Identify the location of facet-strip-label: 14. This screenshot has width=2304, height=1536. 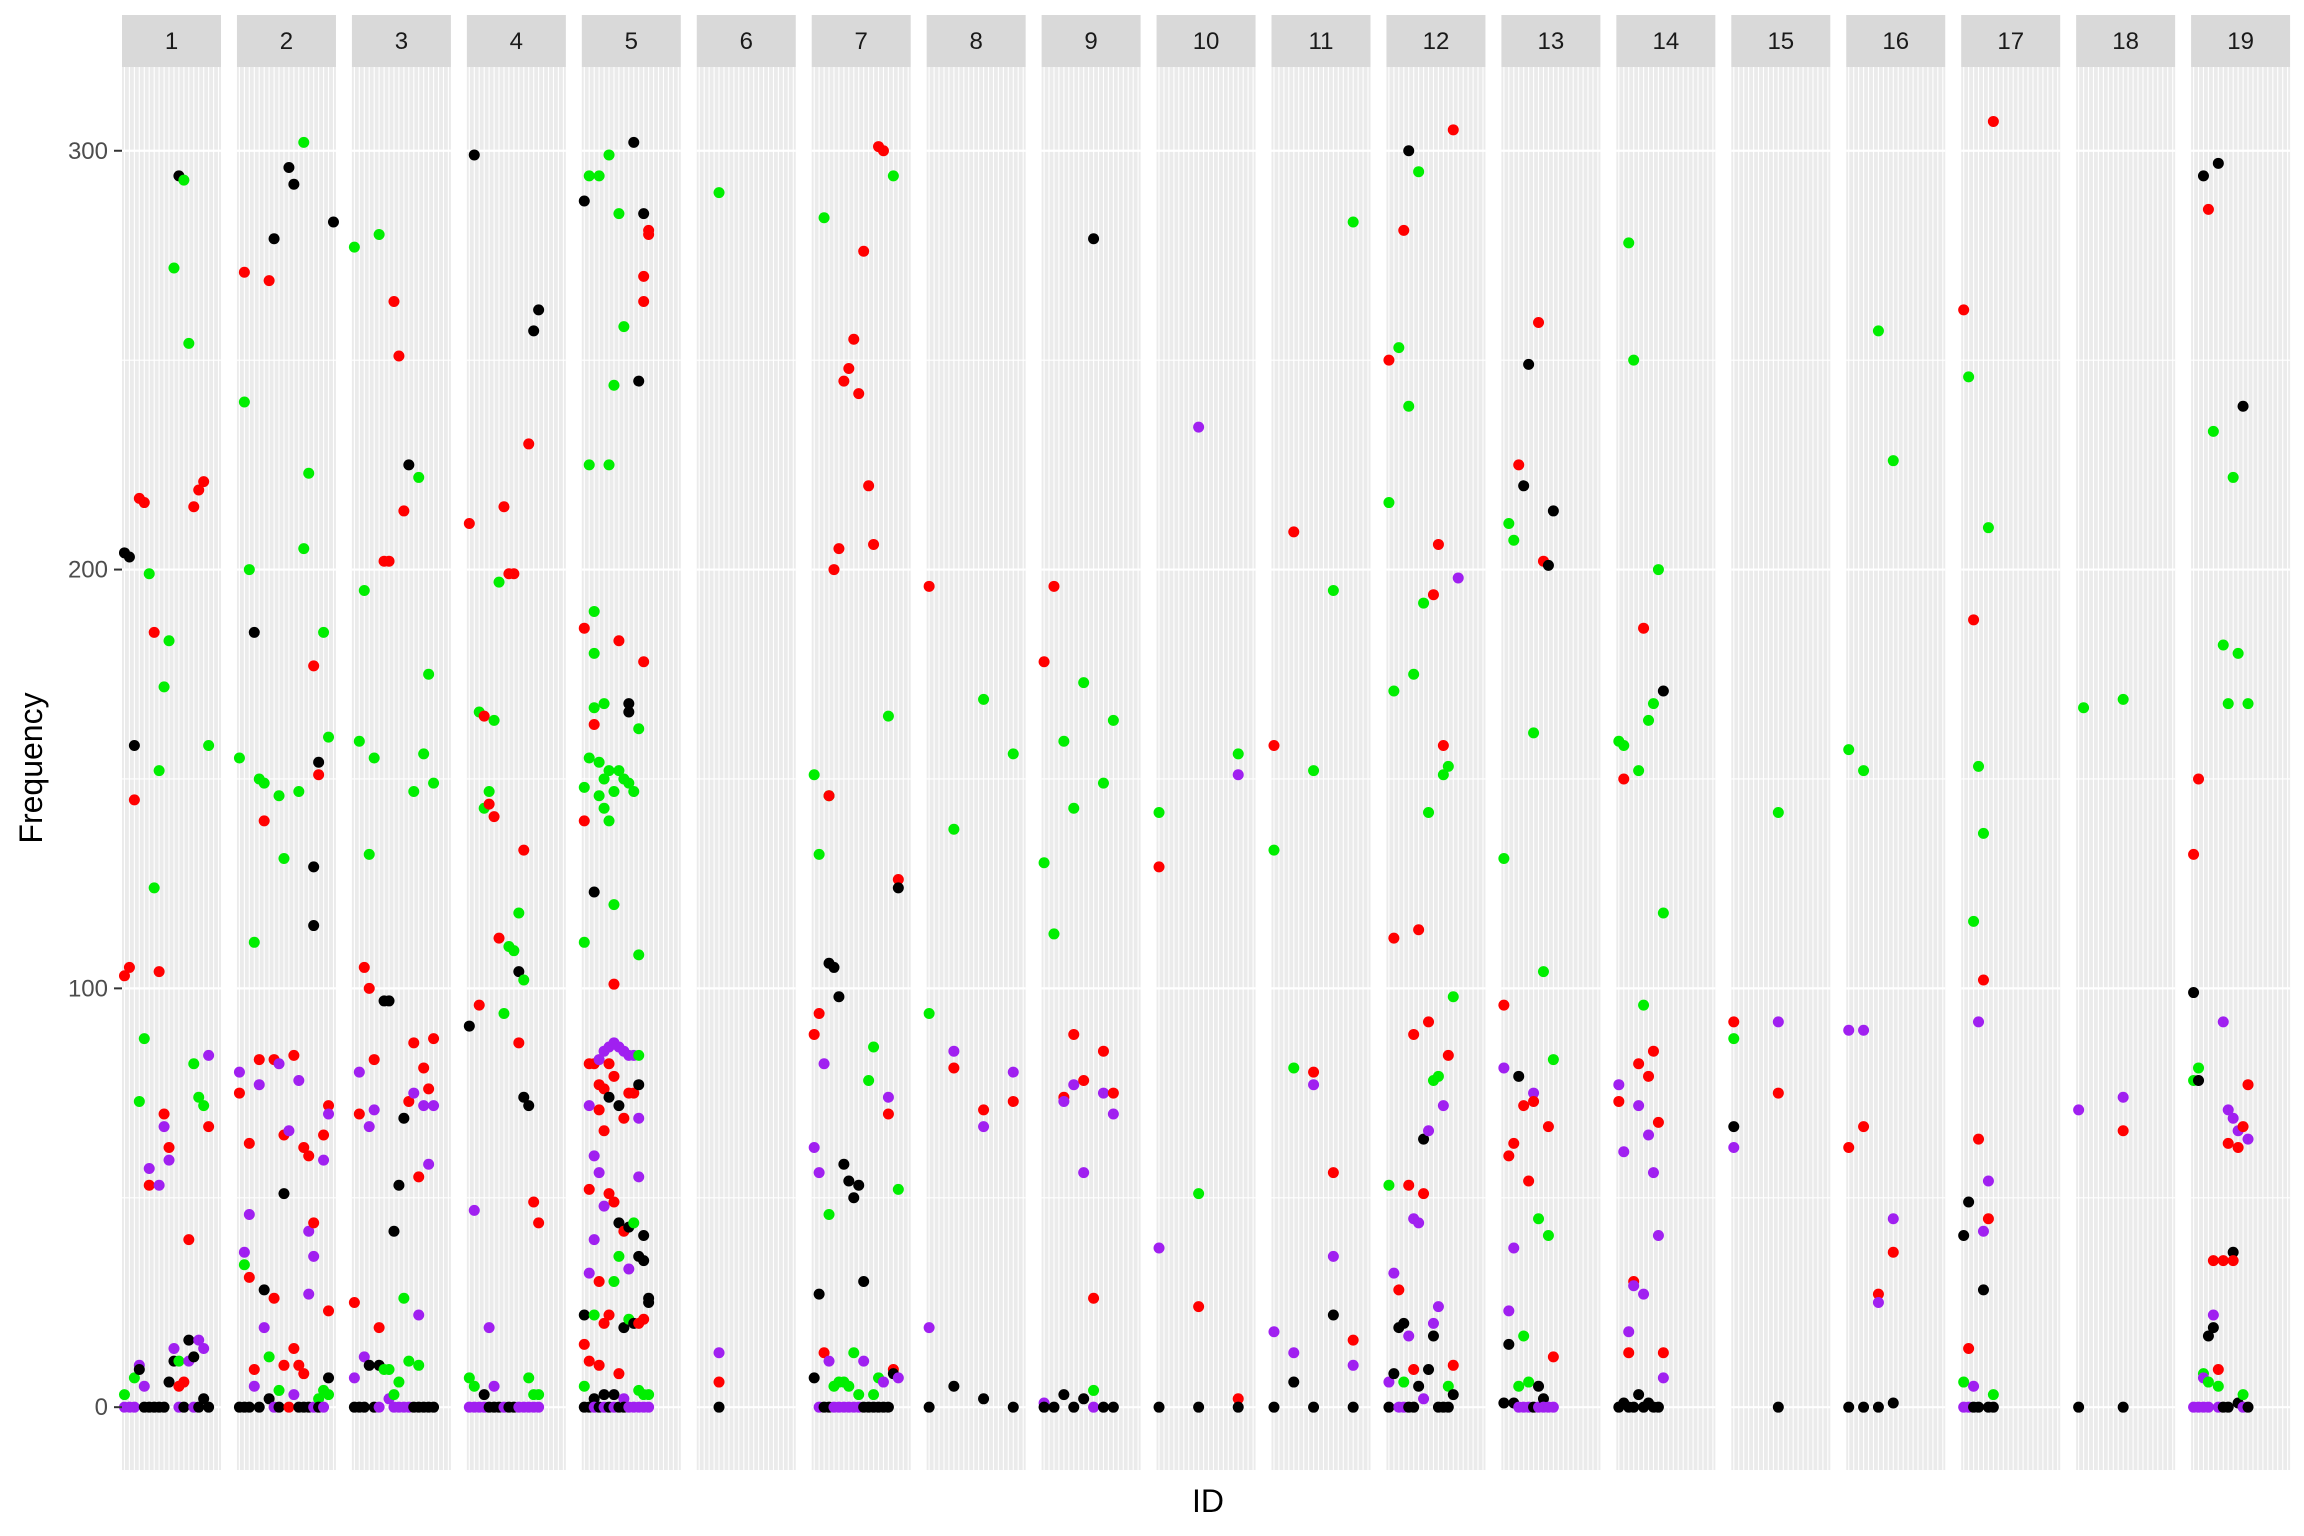
(1665, 41).